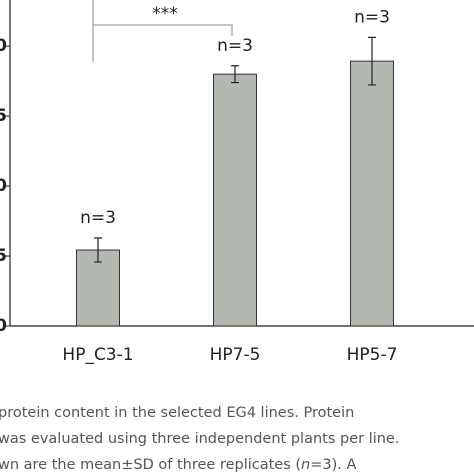 The height and width of the screenshot is (474, 474). I want to click on x-tick-label: HP5-7, so click(372, 355).